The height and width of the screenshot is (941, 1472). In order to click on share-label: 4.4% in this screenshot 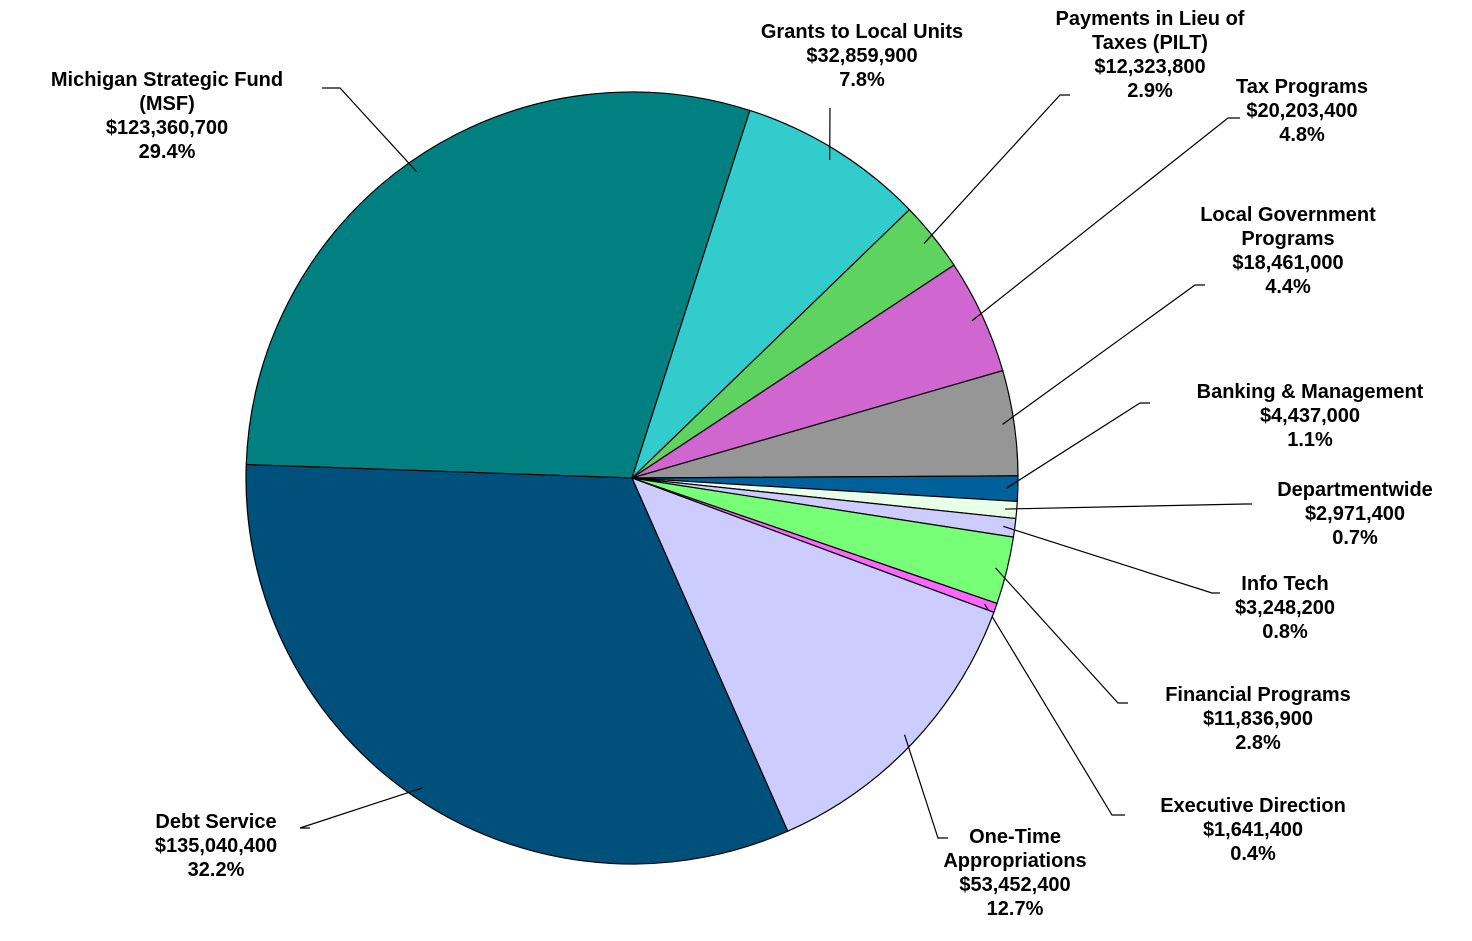, I will do `click(1288, 287)`.